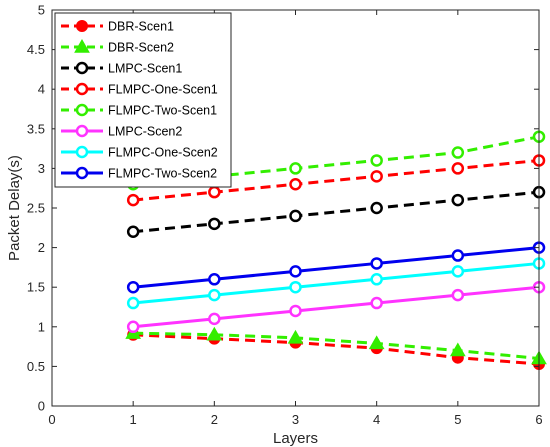  I want to click on legend-label: DBR-Scen1, so click(141, 27).